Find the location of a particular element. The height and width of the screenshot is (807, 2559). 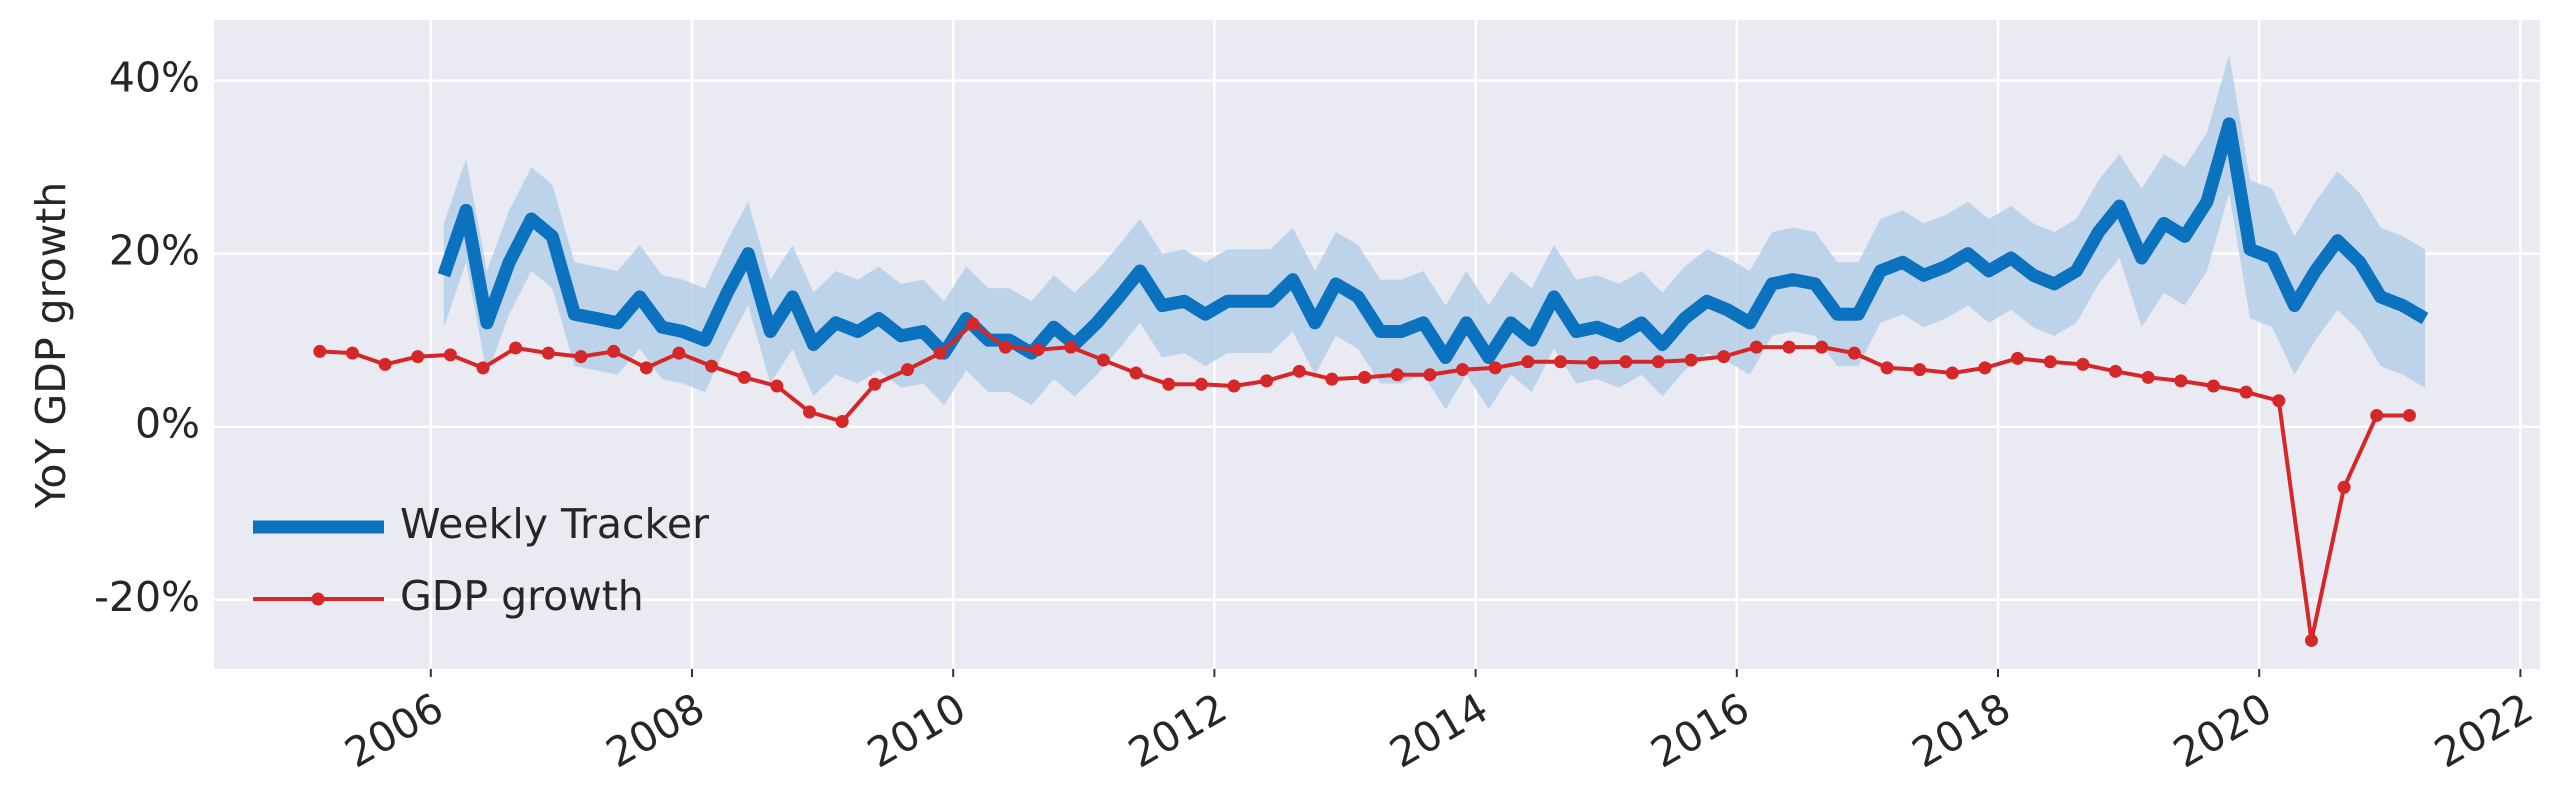

x-tick-label: 2006 is located at coordinates (394, 731).